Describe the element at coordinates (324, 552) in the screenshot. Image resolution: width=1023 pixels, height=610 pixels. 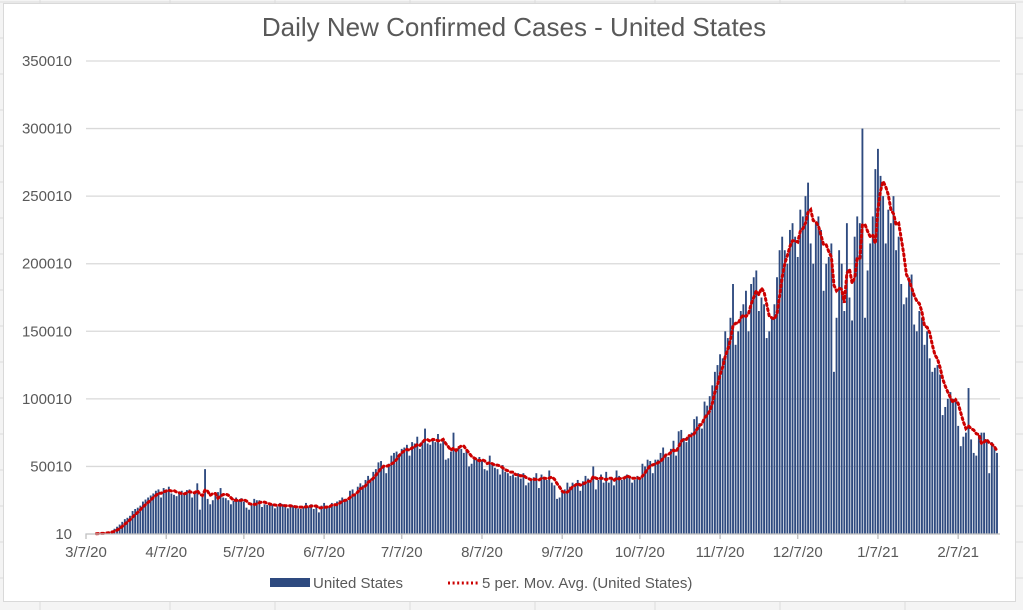
I see `x-tick-label: 6/7/20` at that location.